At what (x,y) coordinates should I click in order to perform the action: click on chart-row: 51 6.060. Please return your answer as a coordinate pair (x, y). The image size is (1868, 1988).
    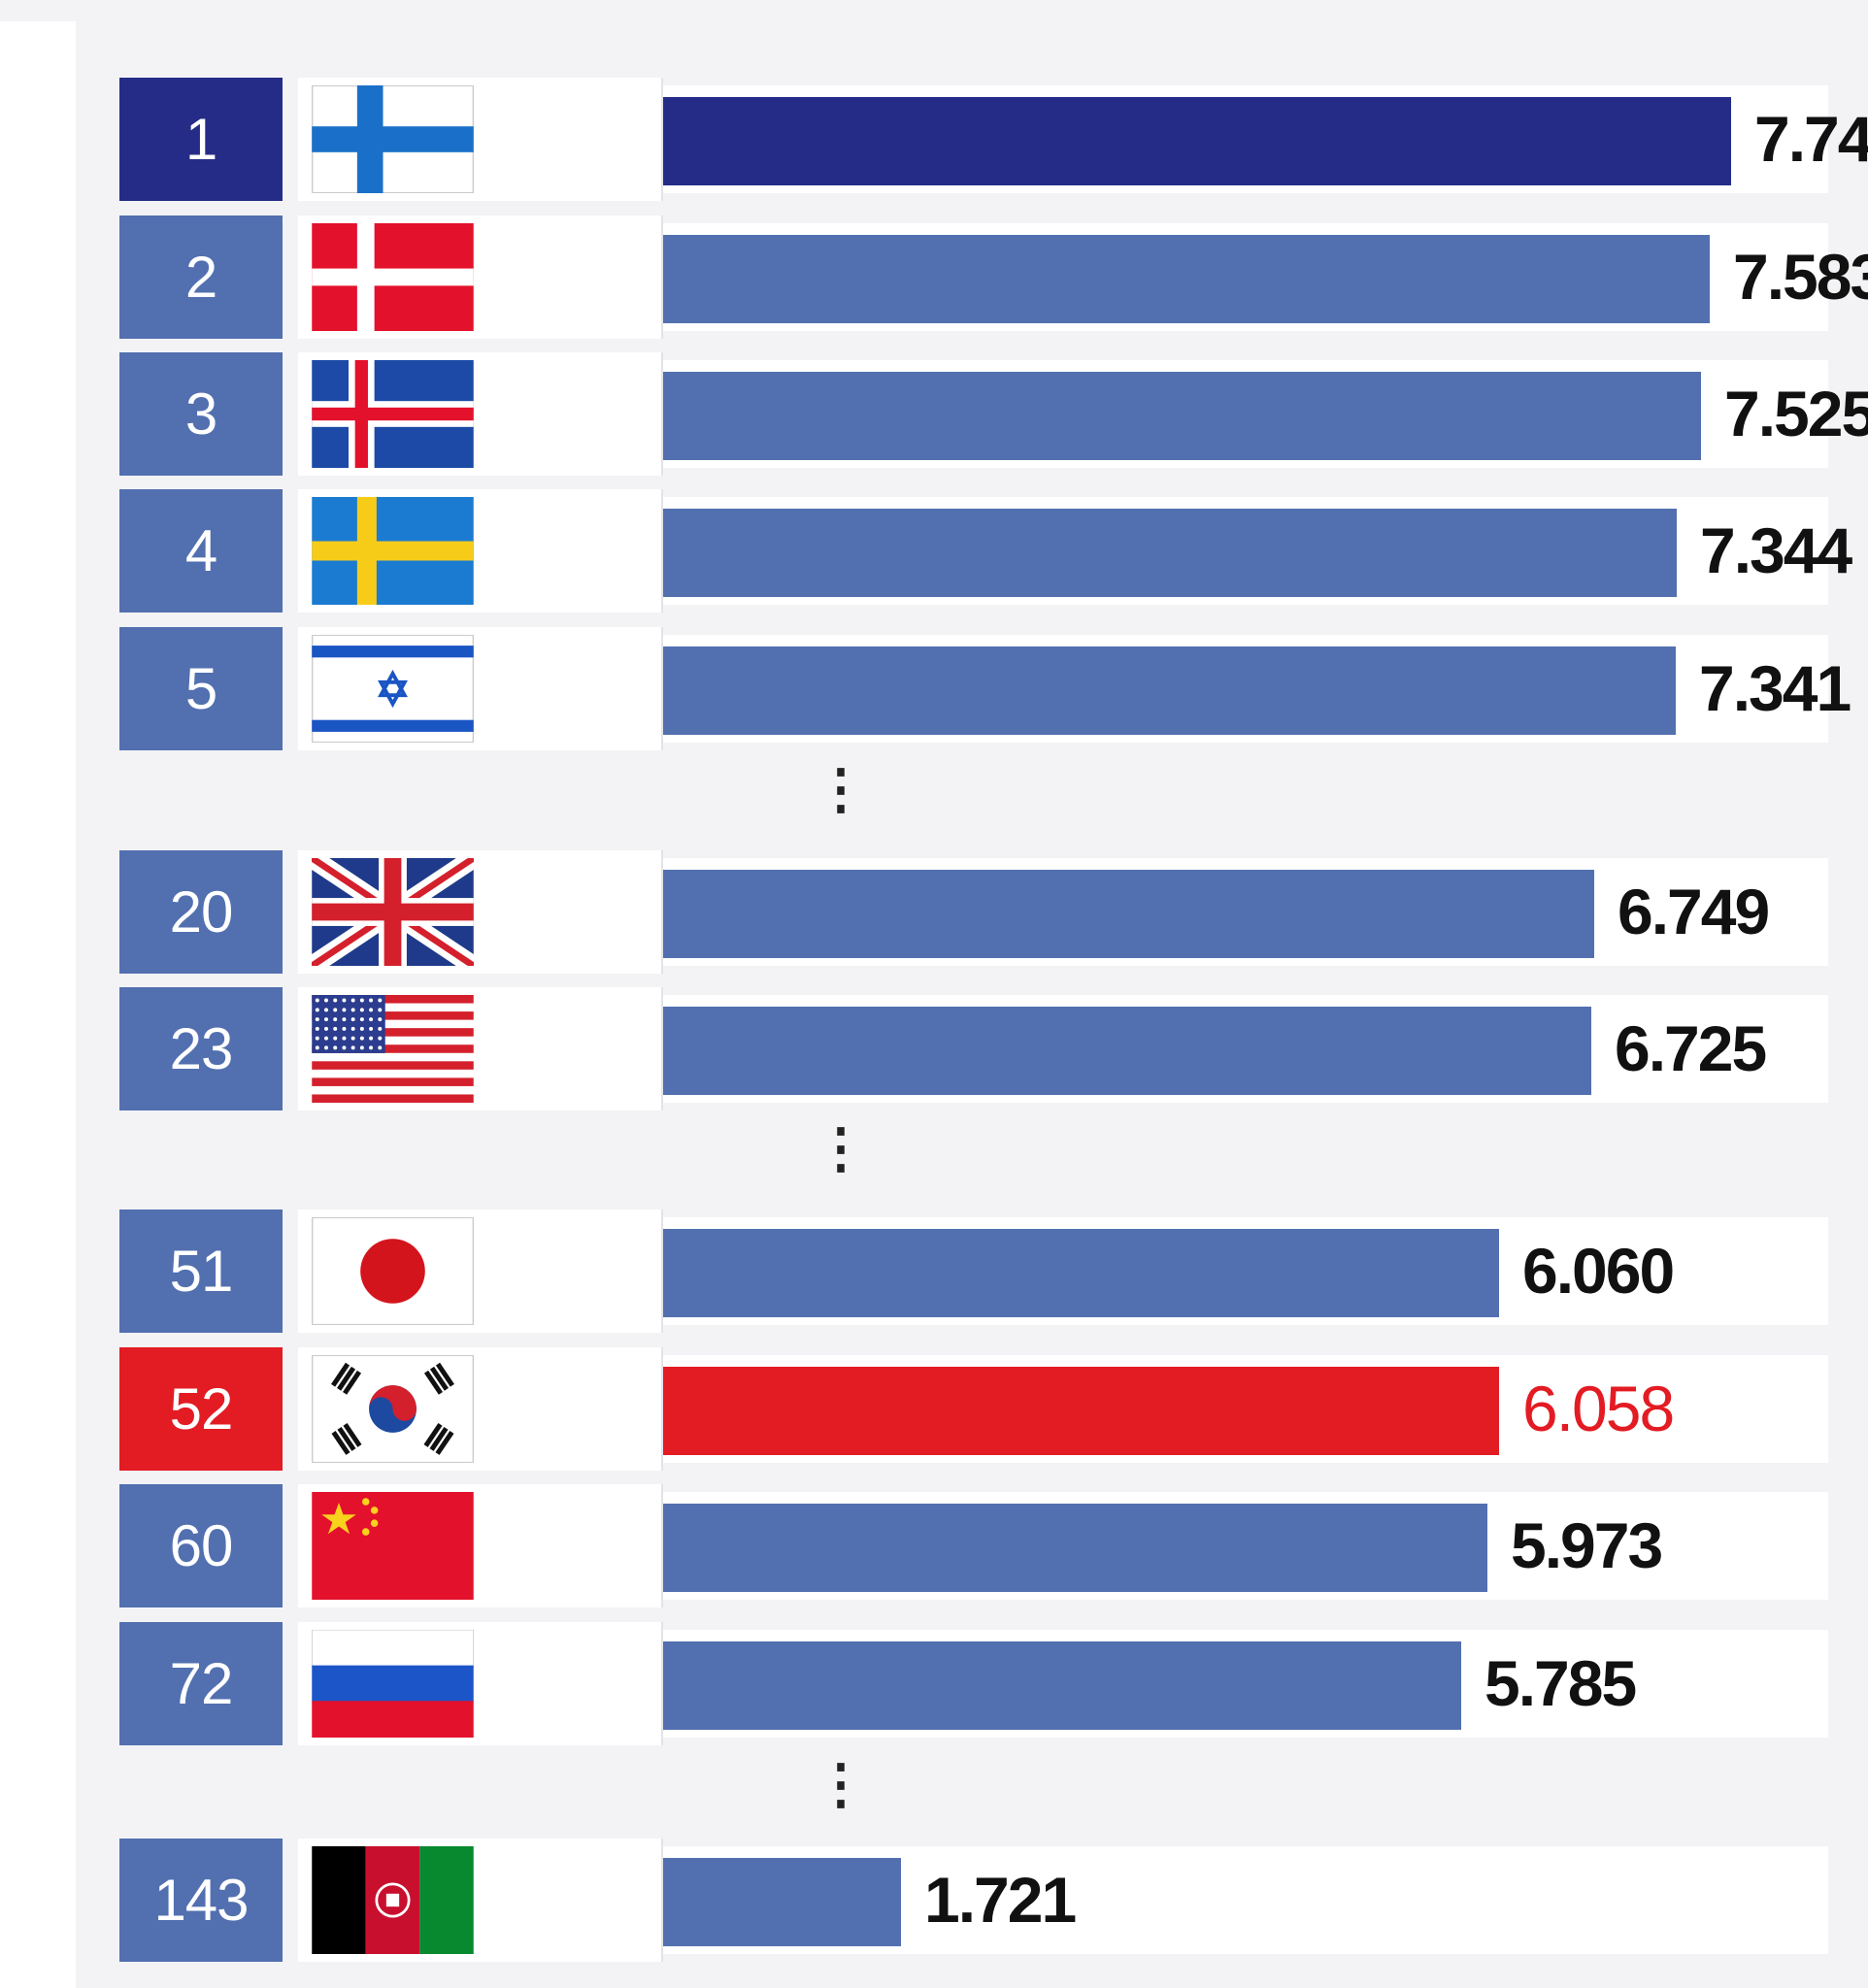
    Looking at the image, I should click on (973, 1271).